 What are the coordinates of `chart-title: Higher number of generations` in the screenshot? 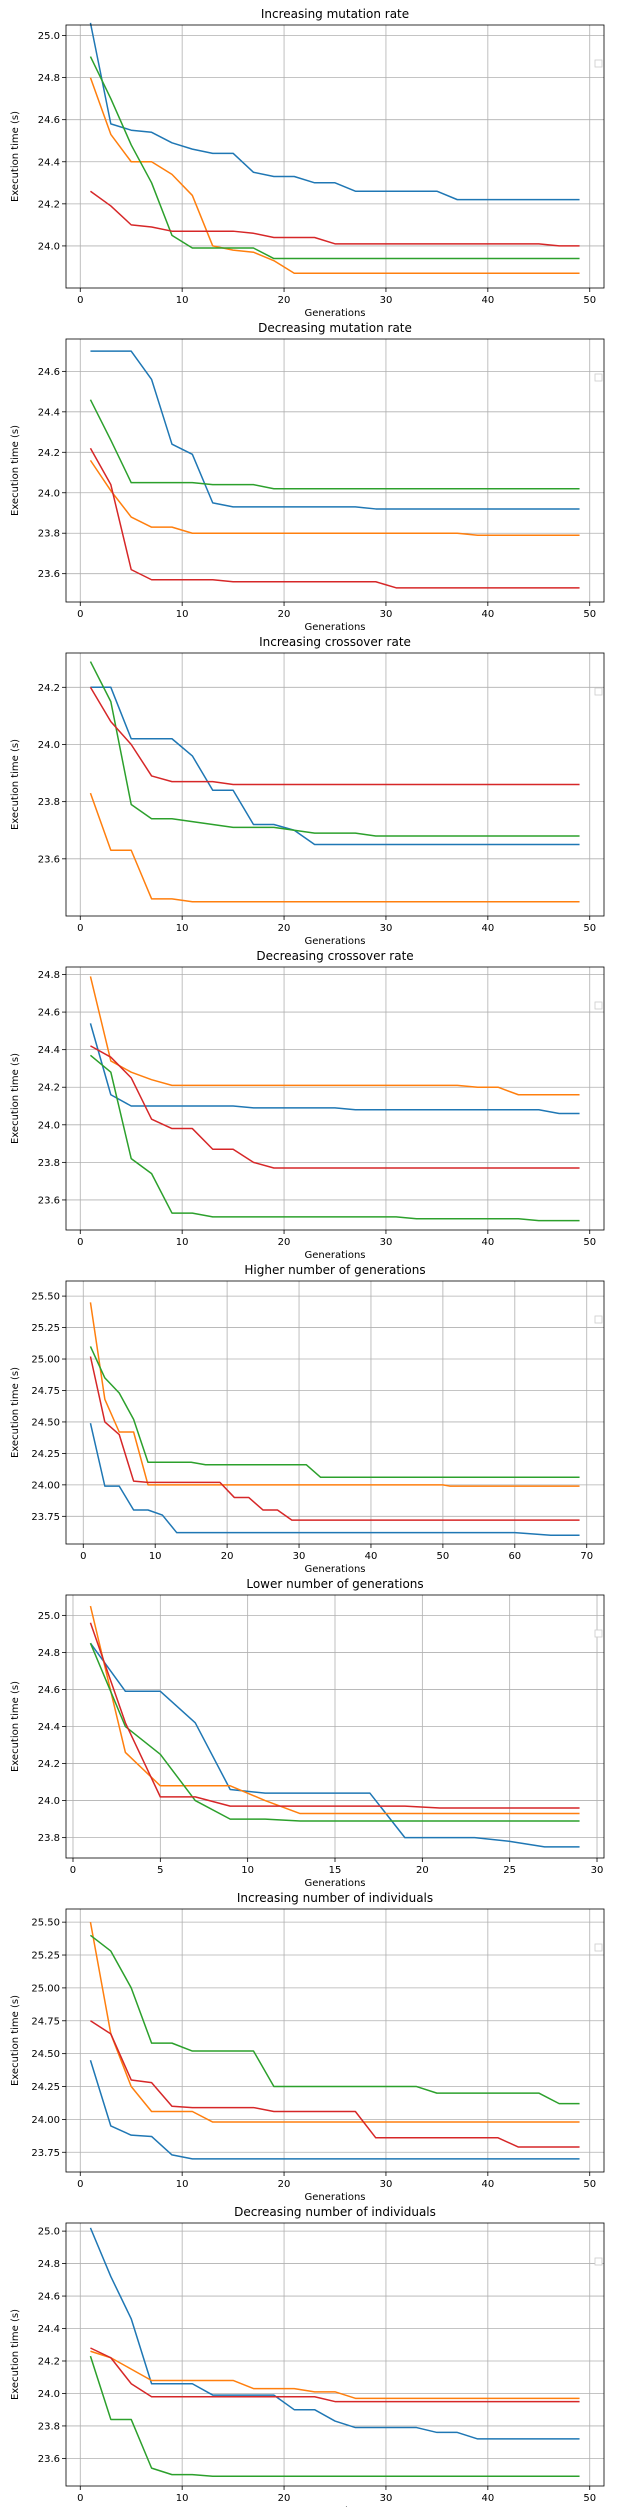 It's located at (334, 1270).